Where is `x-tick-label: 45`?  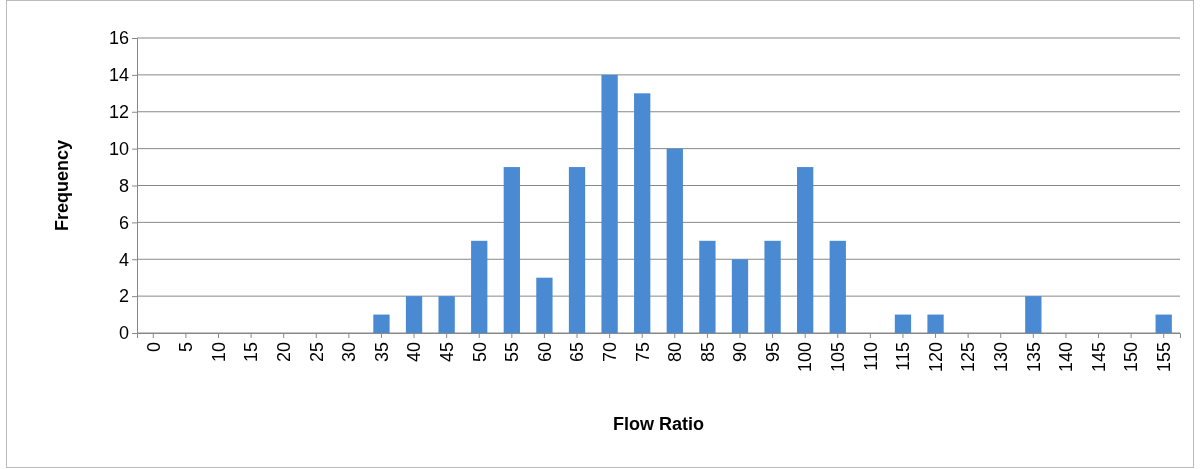
x-tick-label: 45 is located at coordinates (446, 352).